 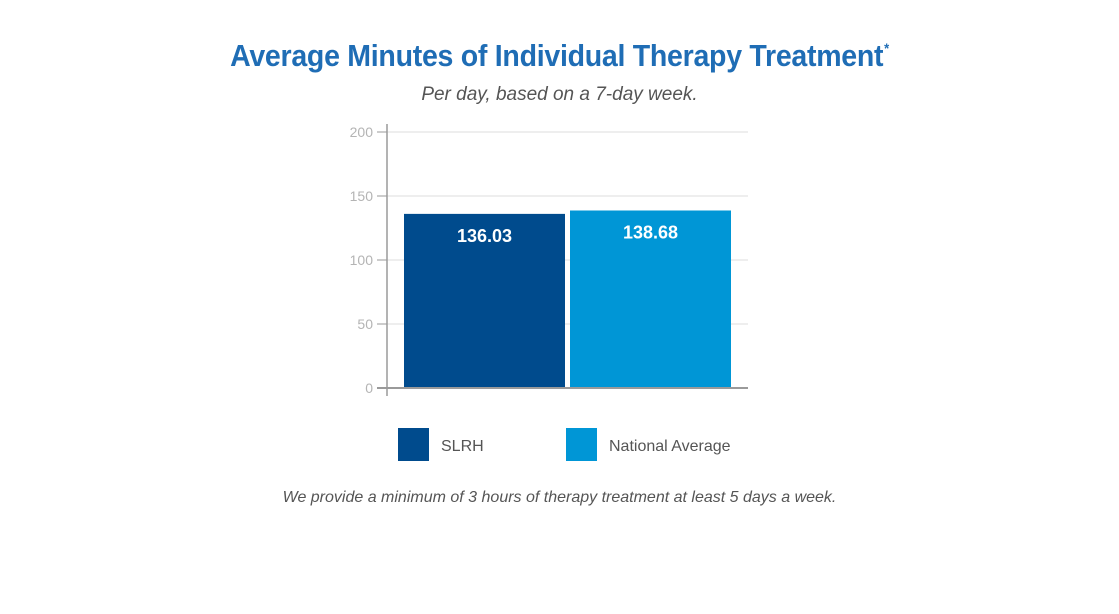 What do you see at coordinates (362, 132) in the screenshot?
I see `y-tick-label-200: 200` at bounding box center [362, 132].